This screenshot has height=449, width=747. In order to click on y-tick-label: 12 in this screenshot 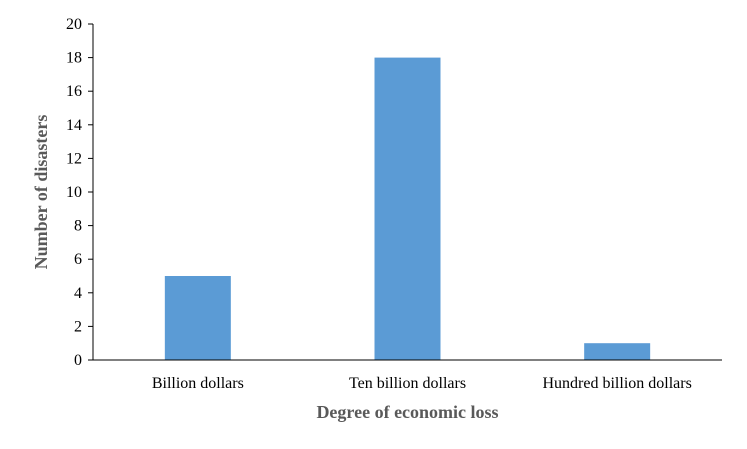, I will do `click(74, 158)`.